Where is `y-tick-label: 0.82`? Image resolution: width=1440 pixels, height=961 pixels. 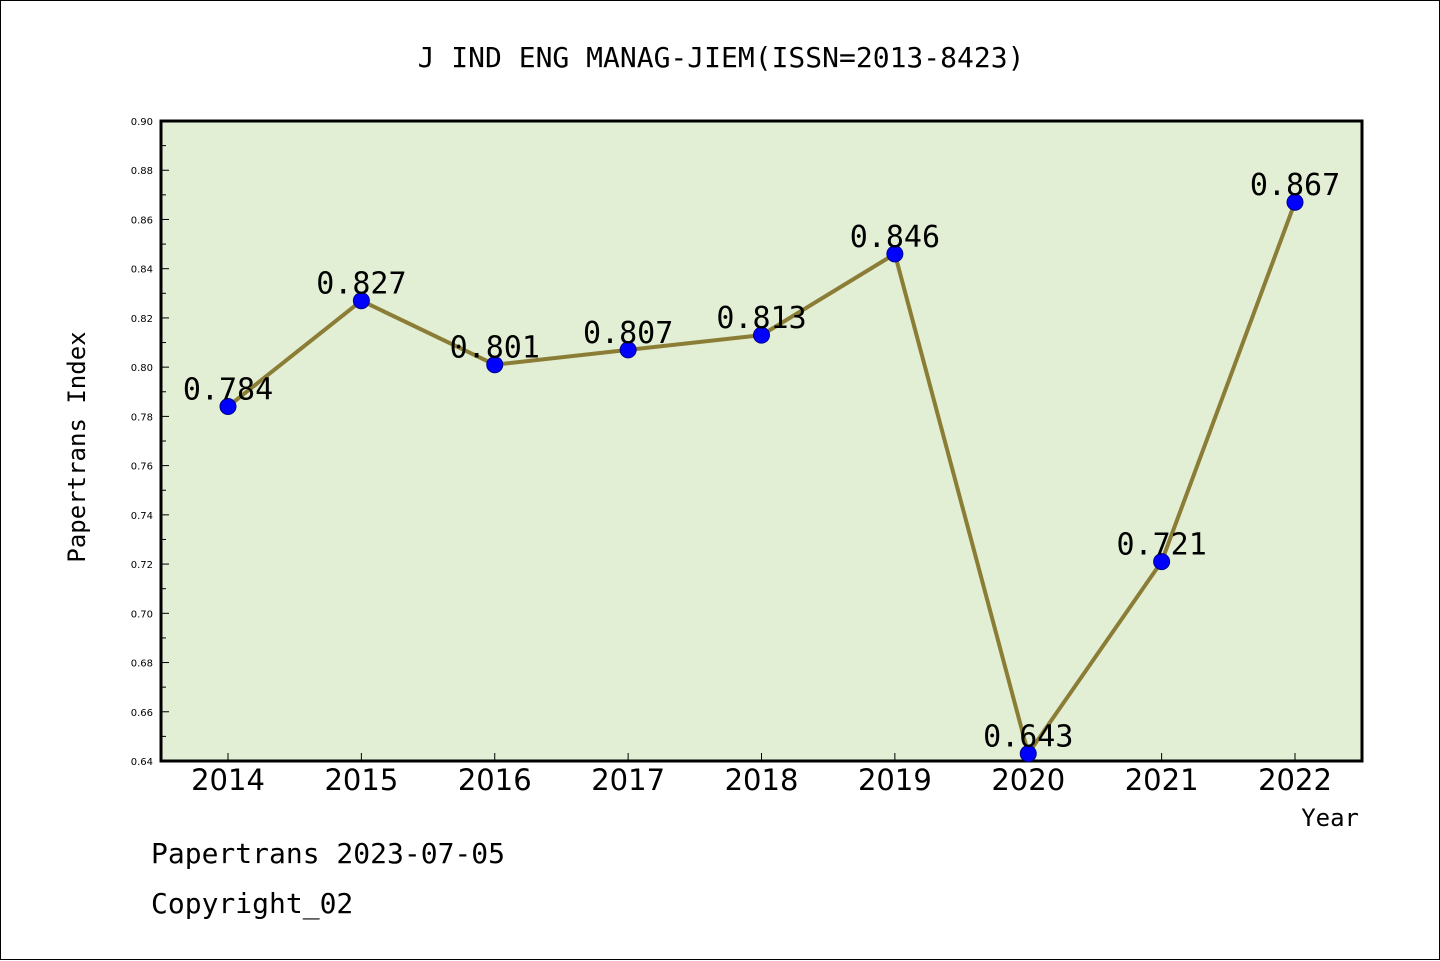 y-tick-label: 0.82 is located at coordinates (142, 319).